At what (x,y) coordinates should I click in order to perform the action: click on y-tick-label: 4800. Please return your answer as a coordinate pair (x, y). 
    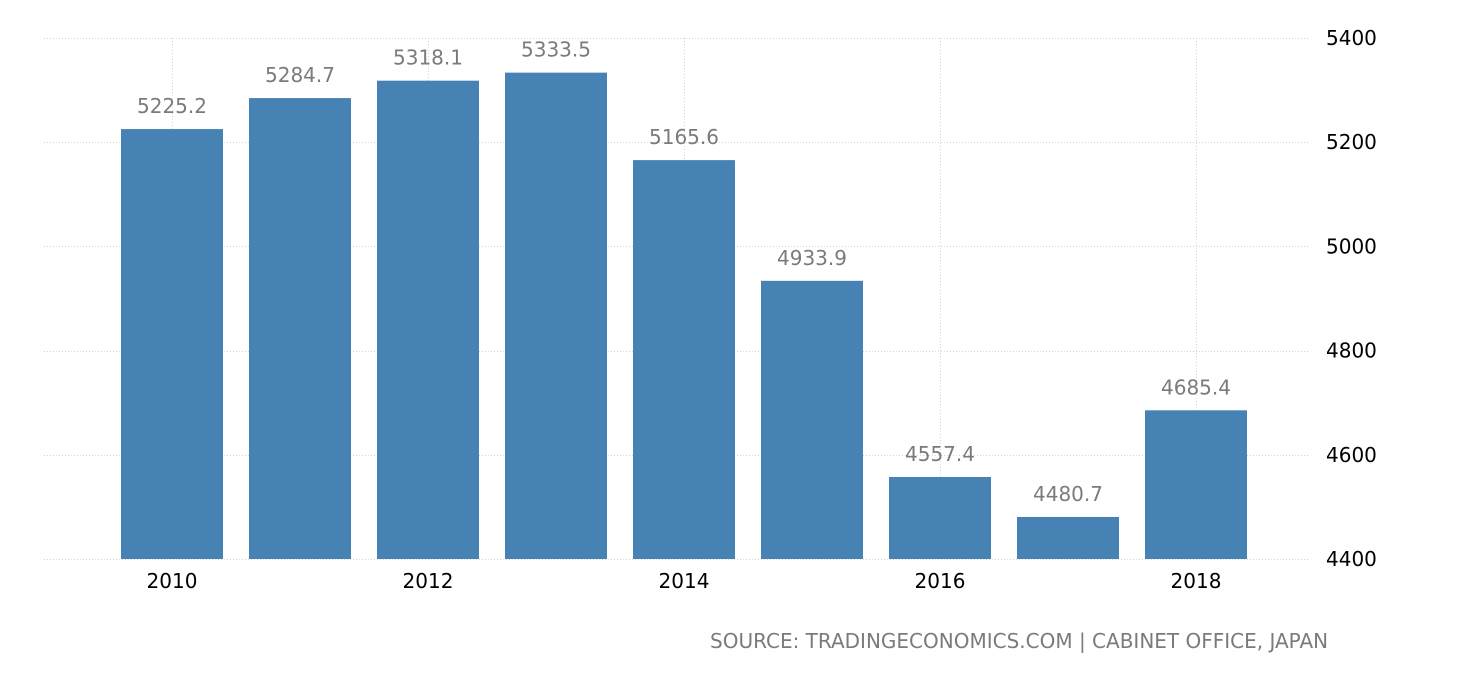
    Looking at the image, I should click on (1351, 351).